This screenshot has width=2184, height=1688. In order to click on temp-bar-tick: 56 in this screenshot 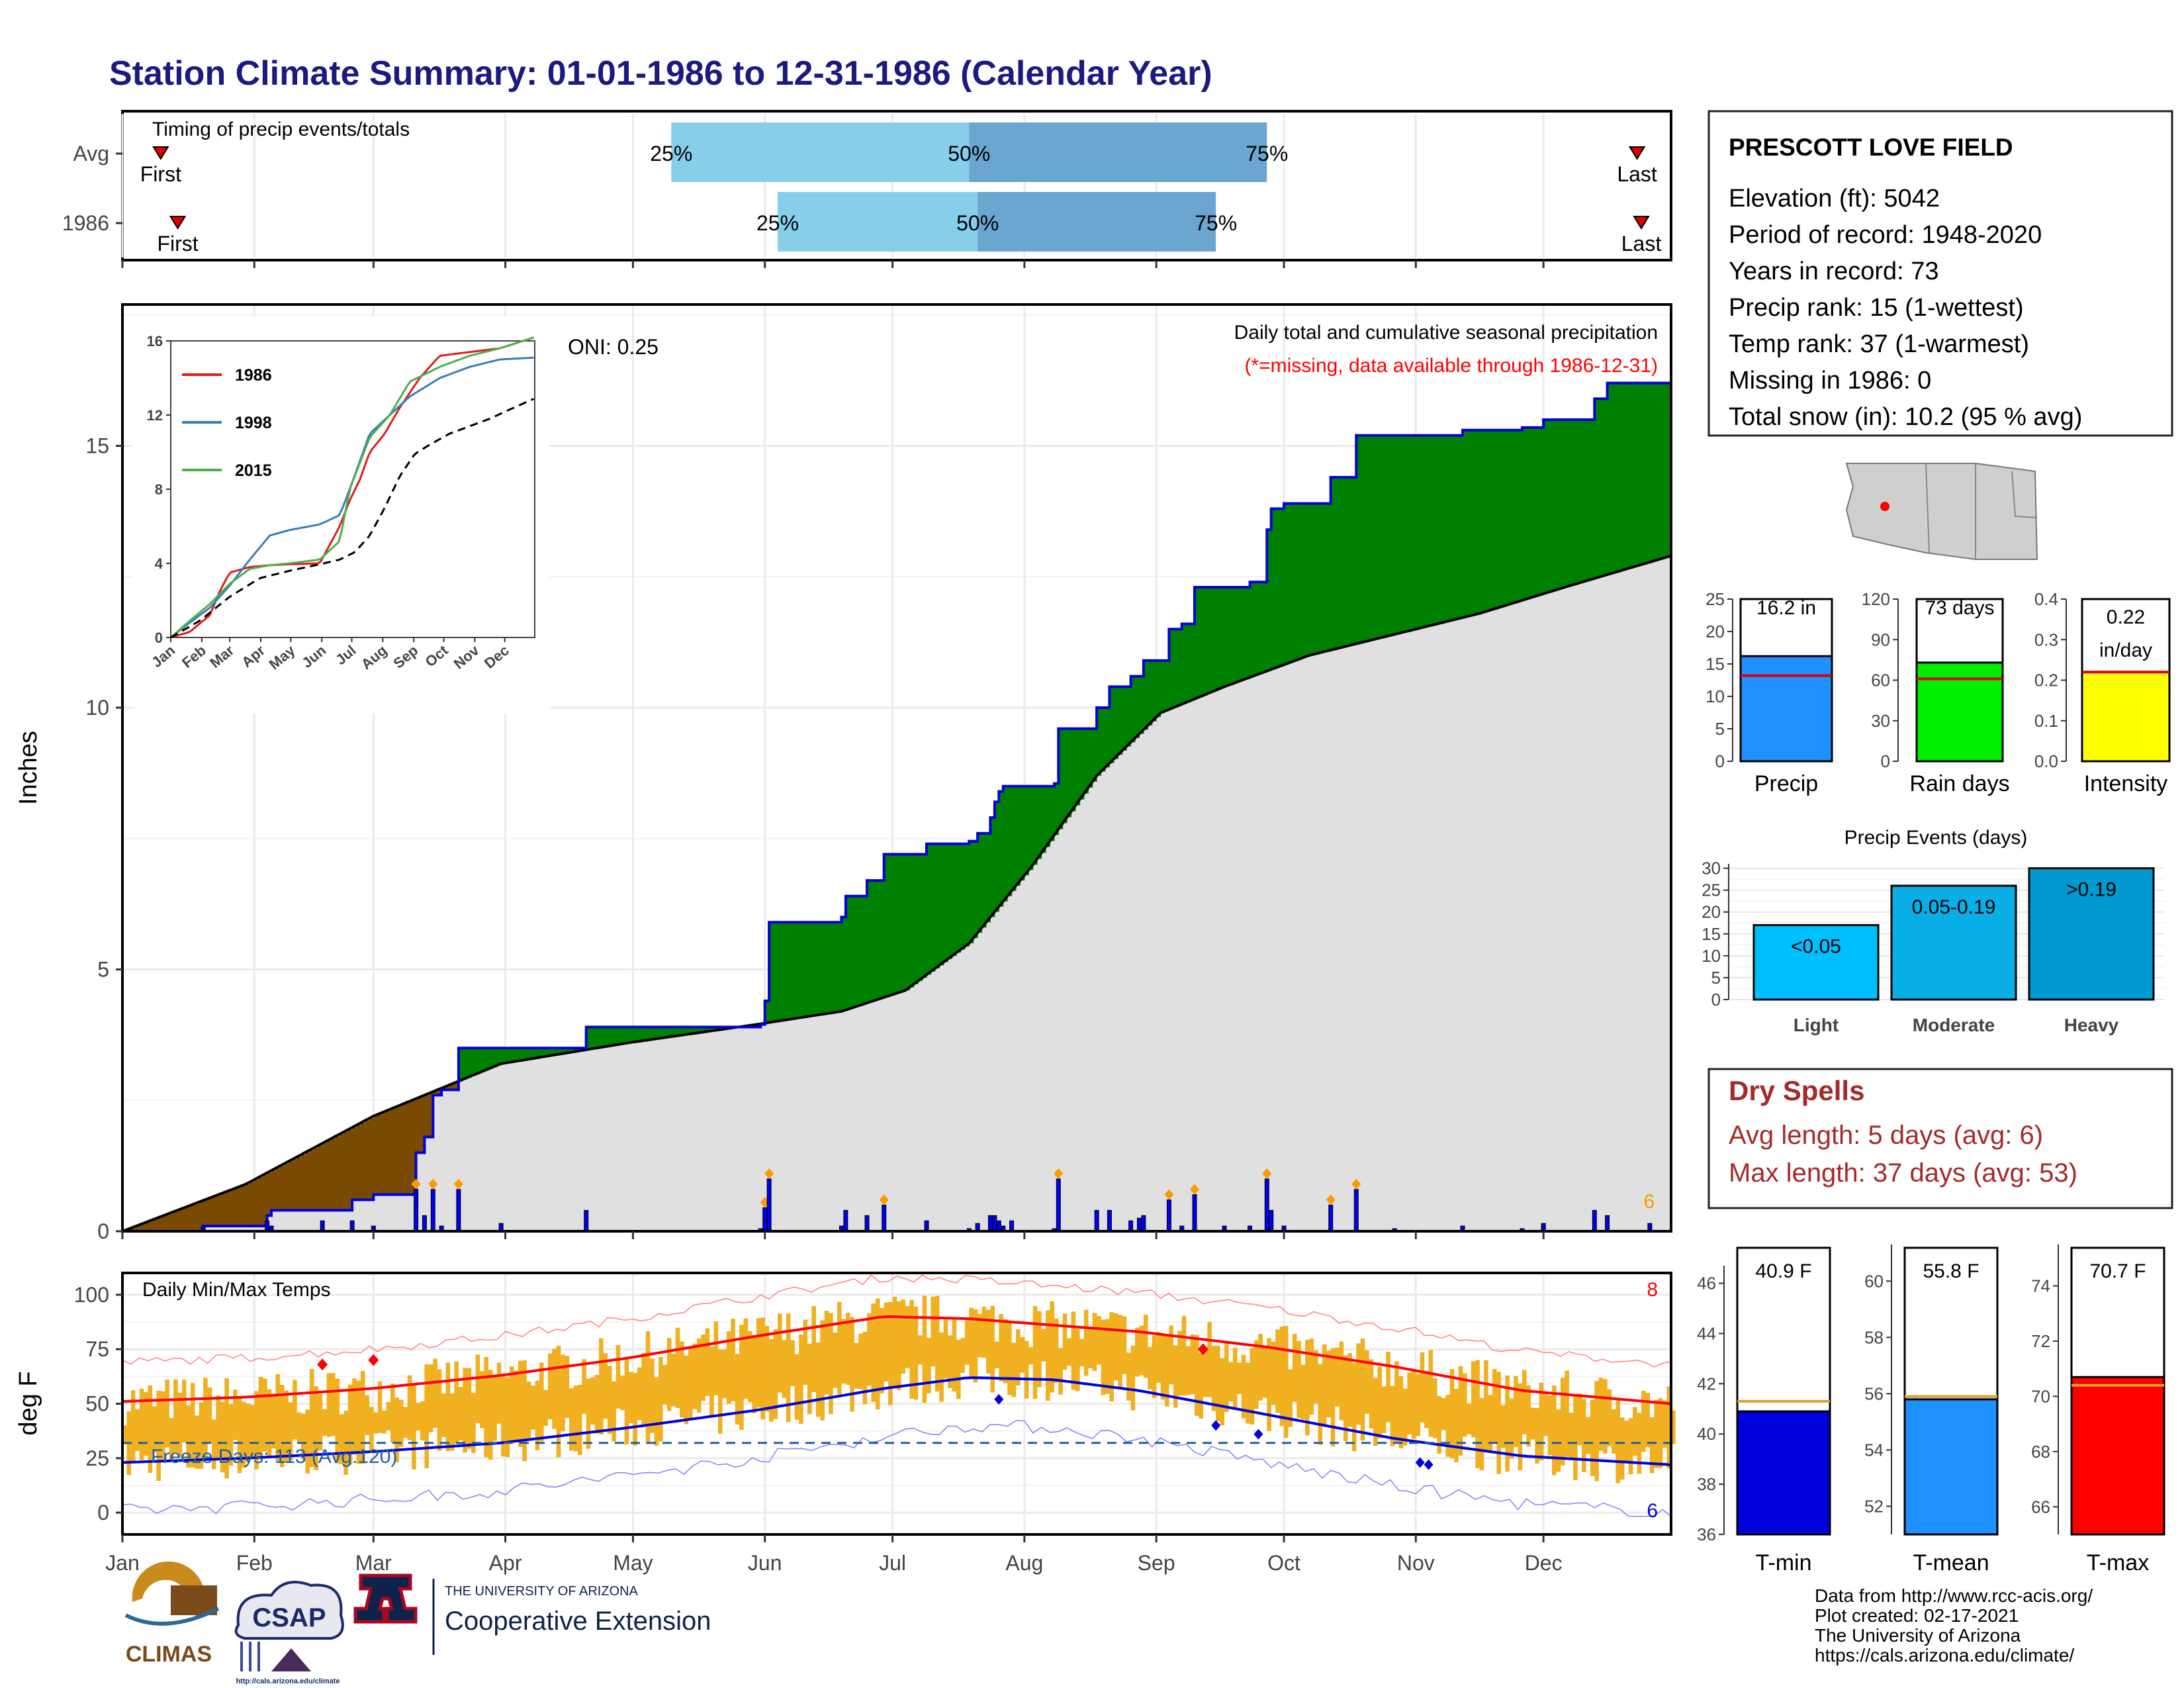, I will do `click(1874, 1393)`.